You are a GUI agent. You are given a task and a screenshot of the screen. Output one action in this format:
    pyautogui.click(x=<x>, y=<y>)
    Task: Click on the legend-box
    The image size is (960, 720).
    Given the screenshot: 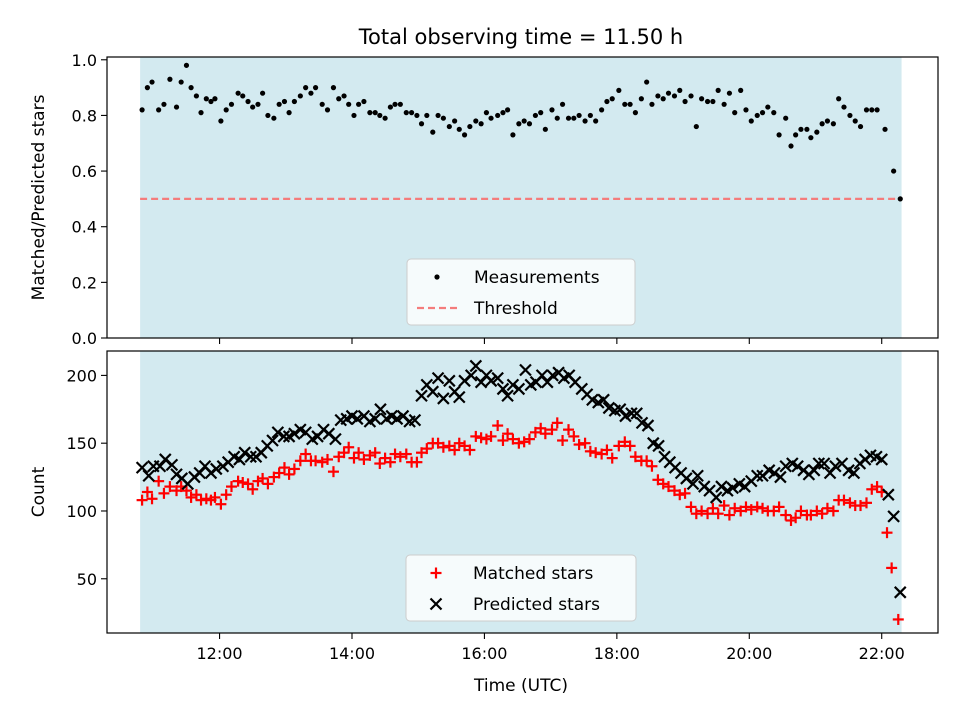 What is the action you would take?
    pyautogui.click(x=521, y=588)
    